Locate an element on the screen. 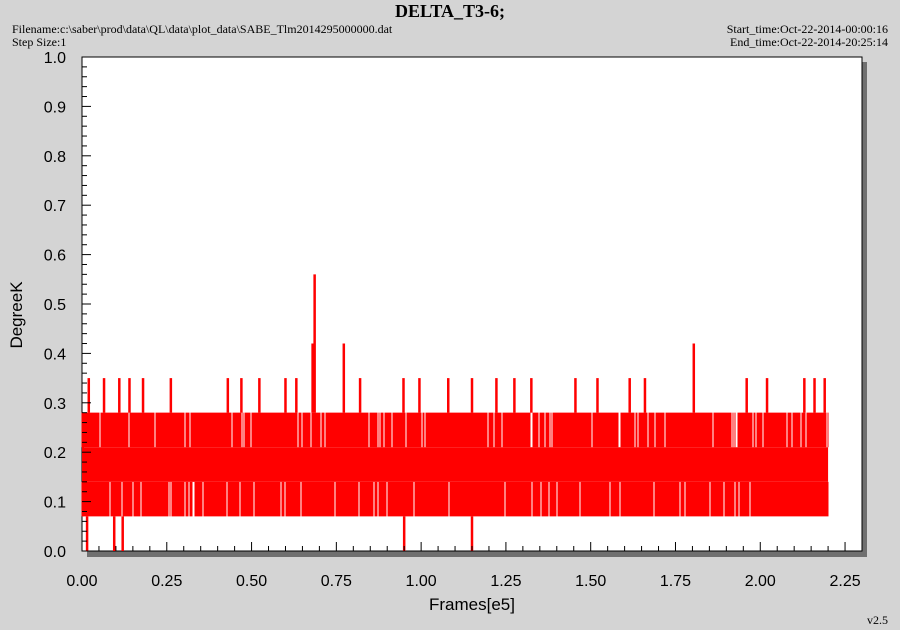 Image resolution: width=900 pixels, height=630 pixels. end-time-label: End_time:Oct-22-2014-20:25:14 is located at coordinates (809, 42).